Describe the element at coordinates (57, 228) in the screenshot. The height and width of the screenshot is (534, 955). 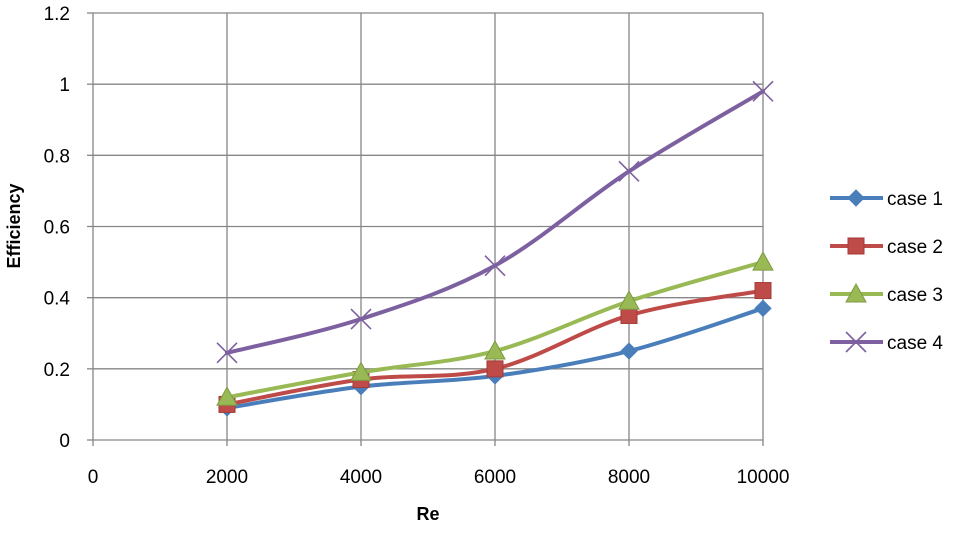
I see `y-tick-label: 0.6` at that location.